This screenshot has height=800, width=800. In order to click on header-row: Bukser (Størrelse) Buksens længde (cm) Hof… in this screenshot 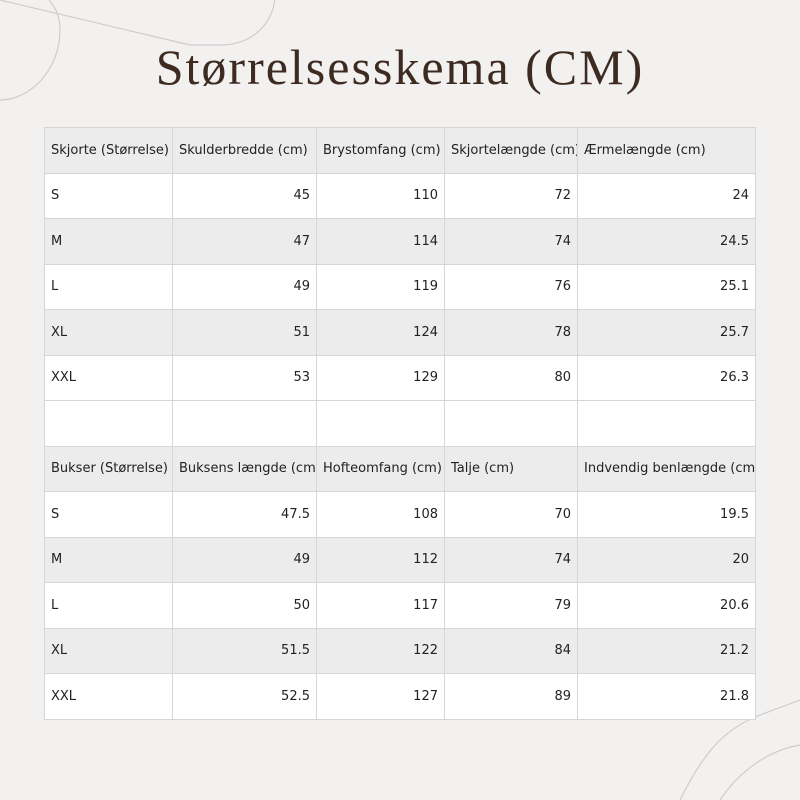, I will do `click(400, 468)`.